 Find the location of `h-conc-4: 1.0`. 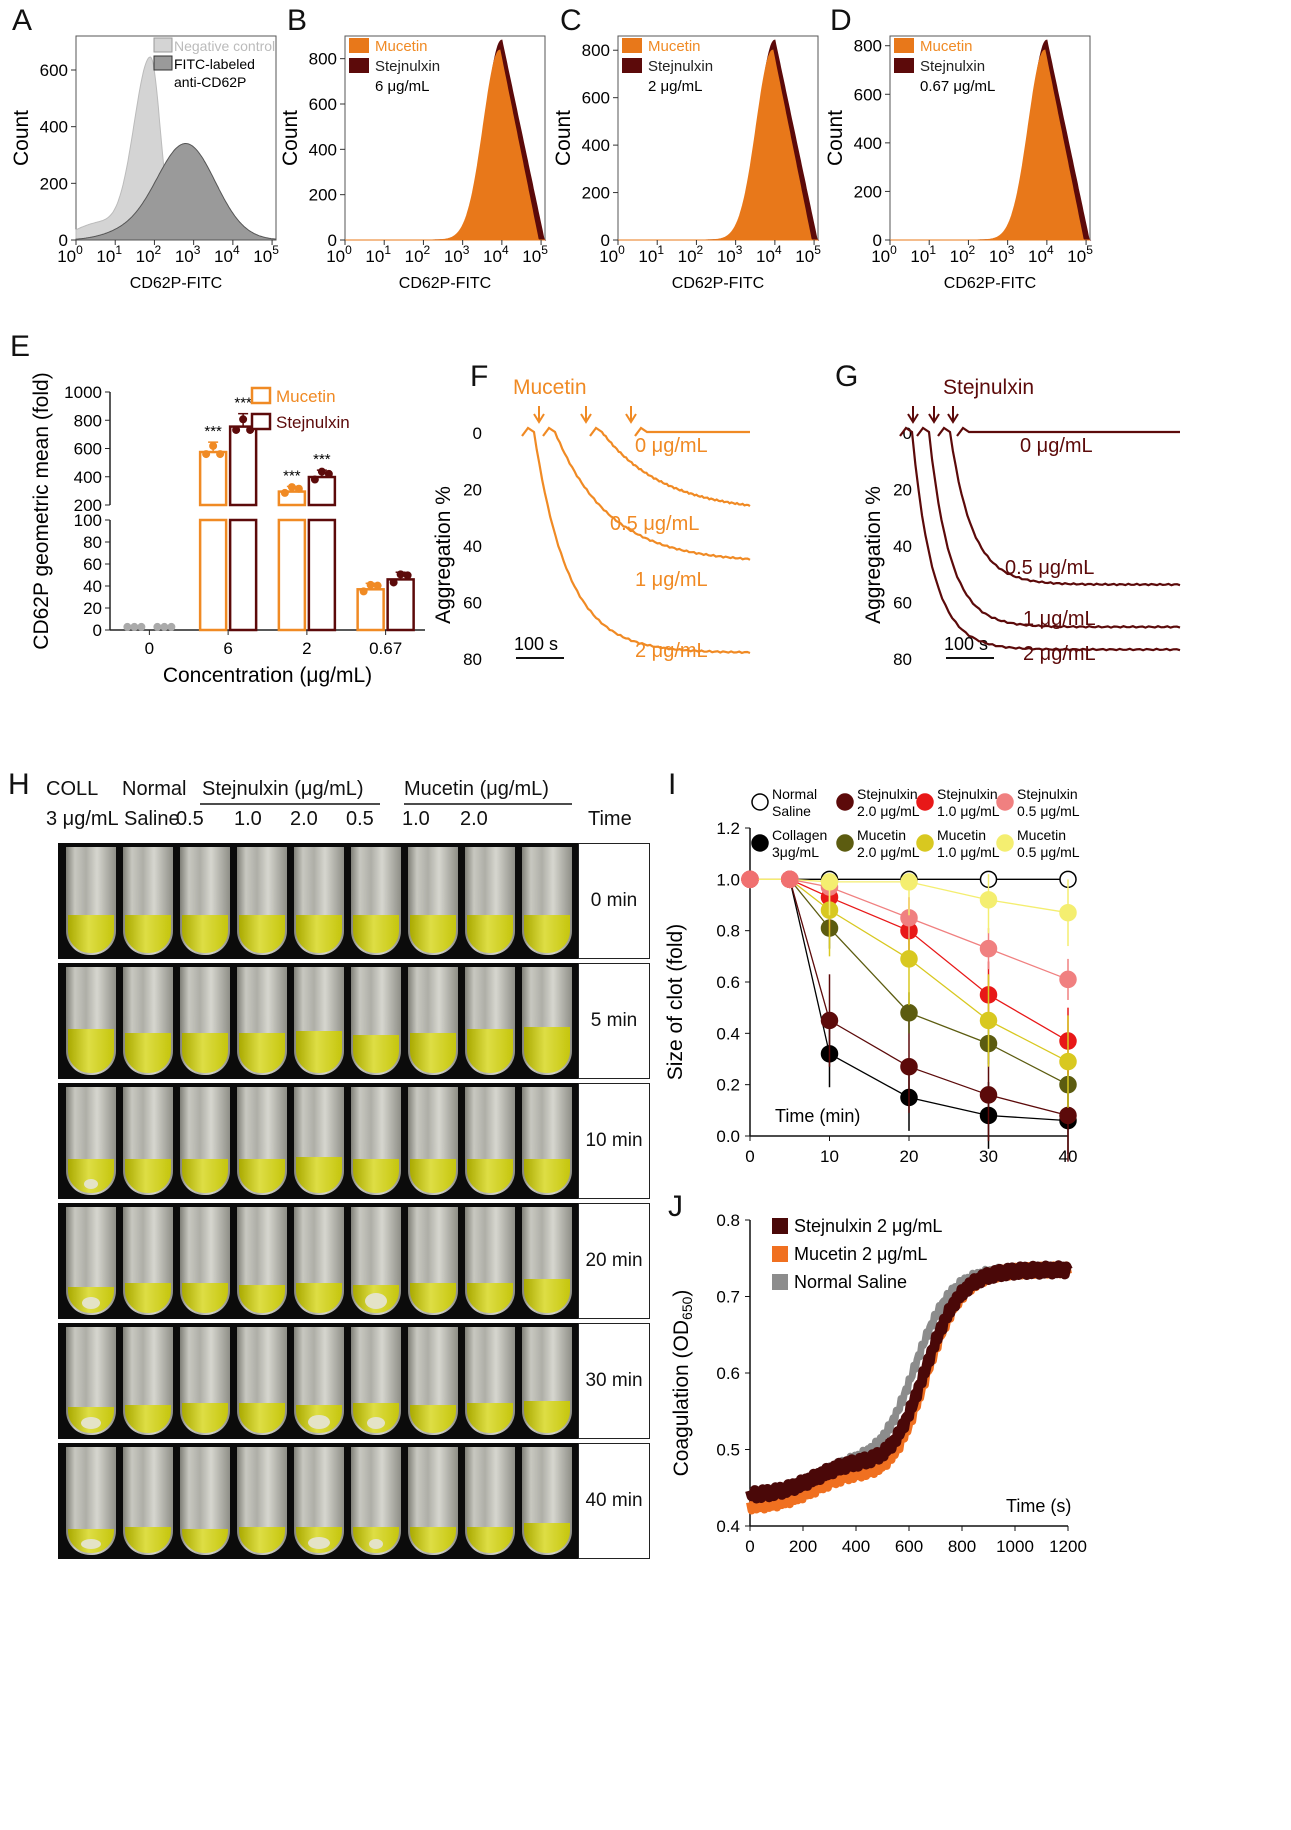

h-conc-4: 1.0 is located at coordinates (416, 819).